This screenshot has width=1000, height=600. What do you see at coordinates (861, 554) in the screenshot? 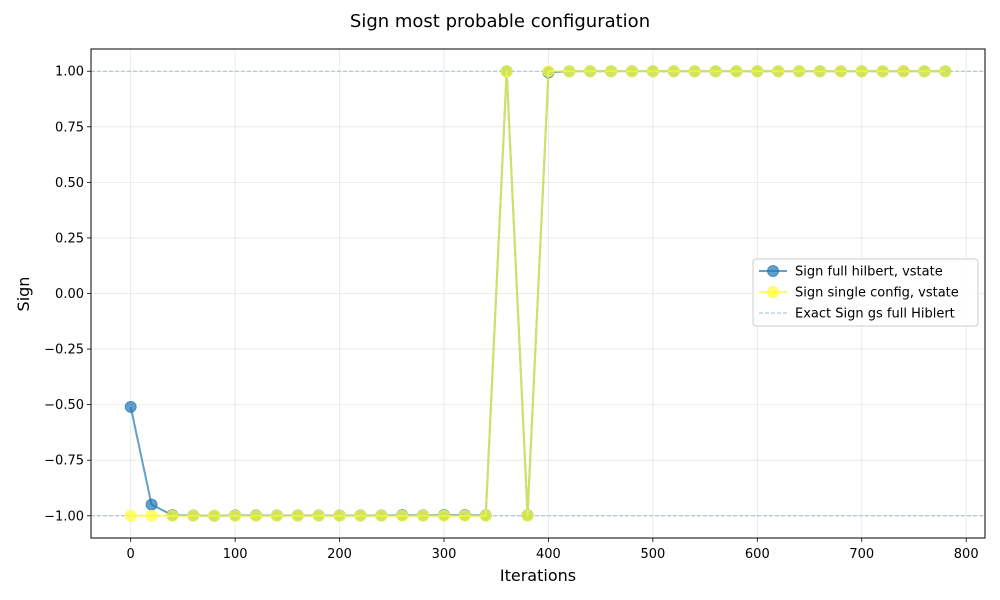
I see `x-tick-label: 700` at bounding box center [861, 554].